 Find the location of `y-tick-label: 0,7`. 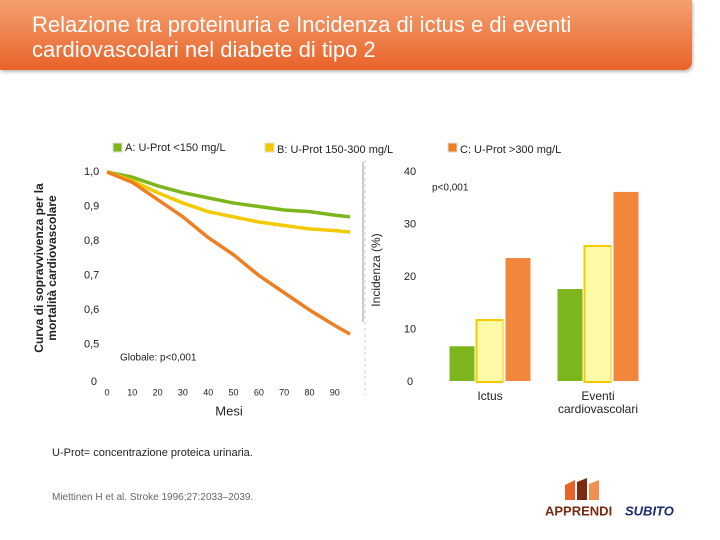

y-tick-label: 0,7 is located at coordinates (91, 275).